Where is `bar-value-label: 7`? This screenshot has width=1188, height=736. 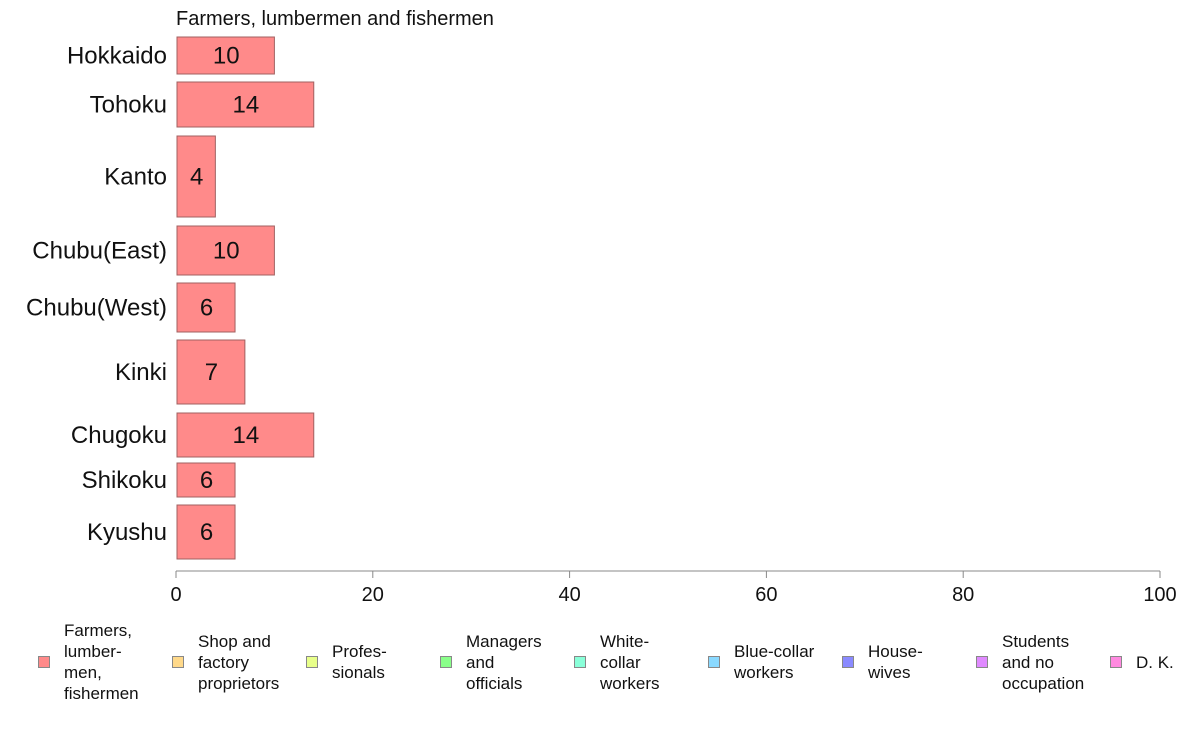 bar-value-label: 7 is located at coordinates (211, 372).